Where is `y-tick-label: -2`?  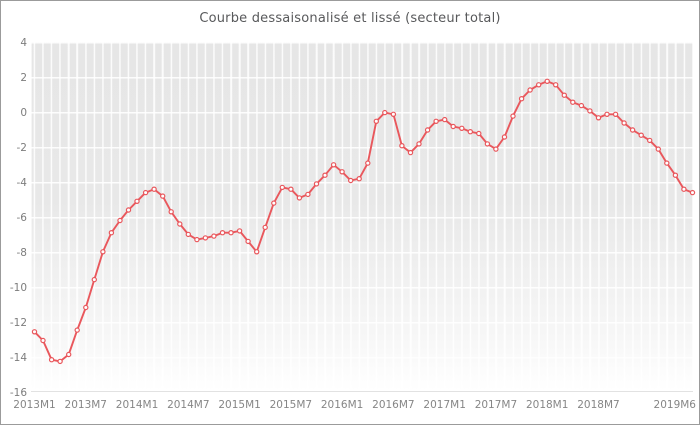
y-tick-label: -2 is located at coordinates (21, 148).